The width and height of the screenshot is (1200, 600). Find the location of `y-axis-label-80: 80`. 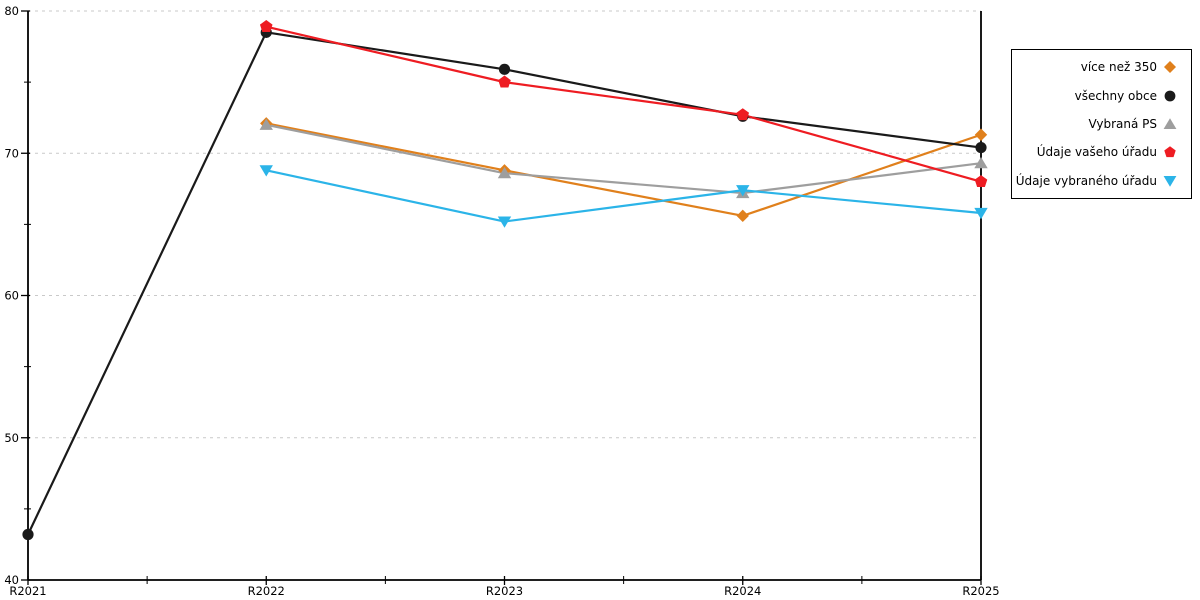

y-axis-label-80: 80 is located at coordinates (11, 11).